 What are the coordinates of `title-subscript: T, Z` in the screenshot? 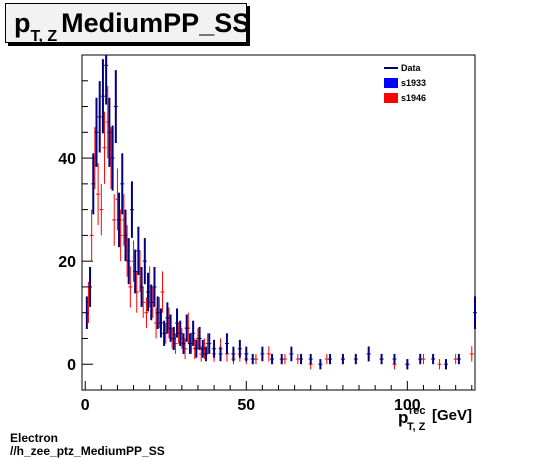 It's located at (44, 36).